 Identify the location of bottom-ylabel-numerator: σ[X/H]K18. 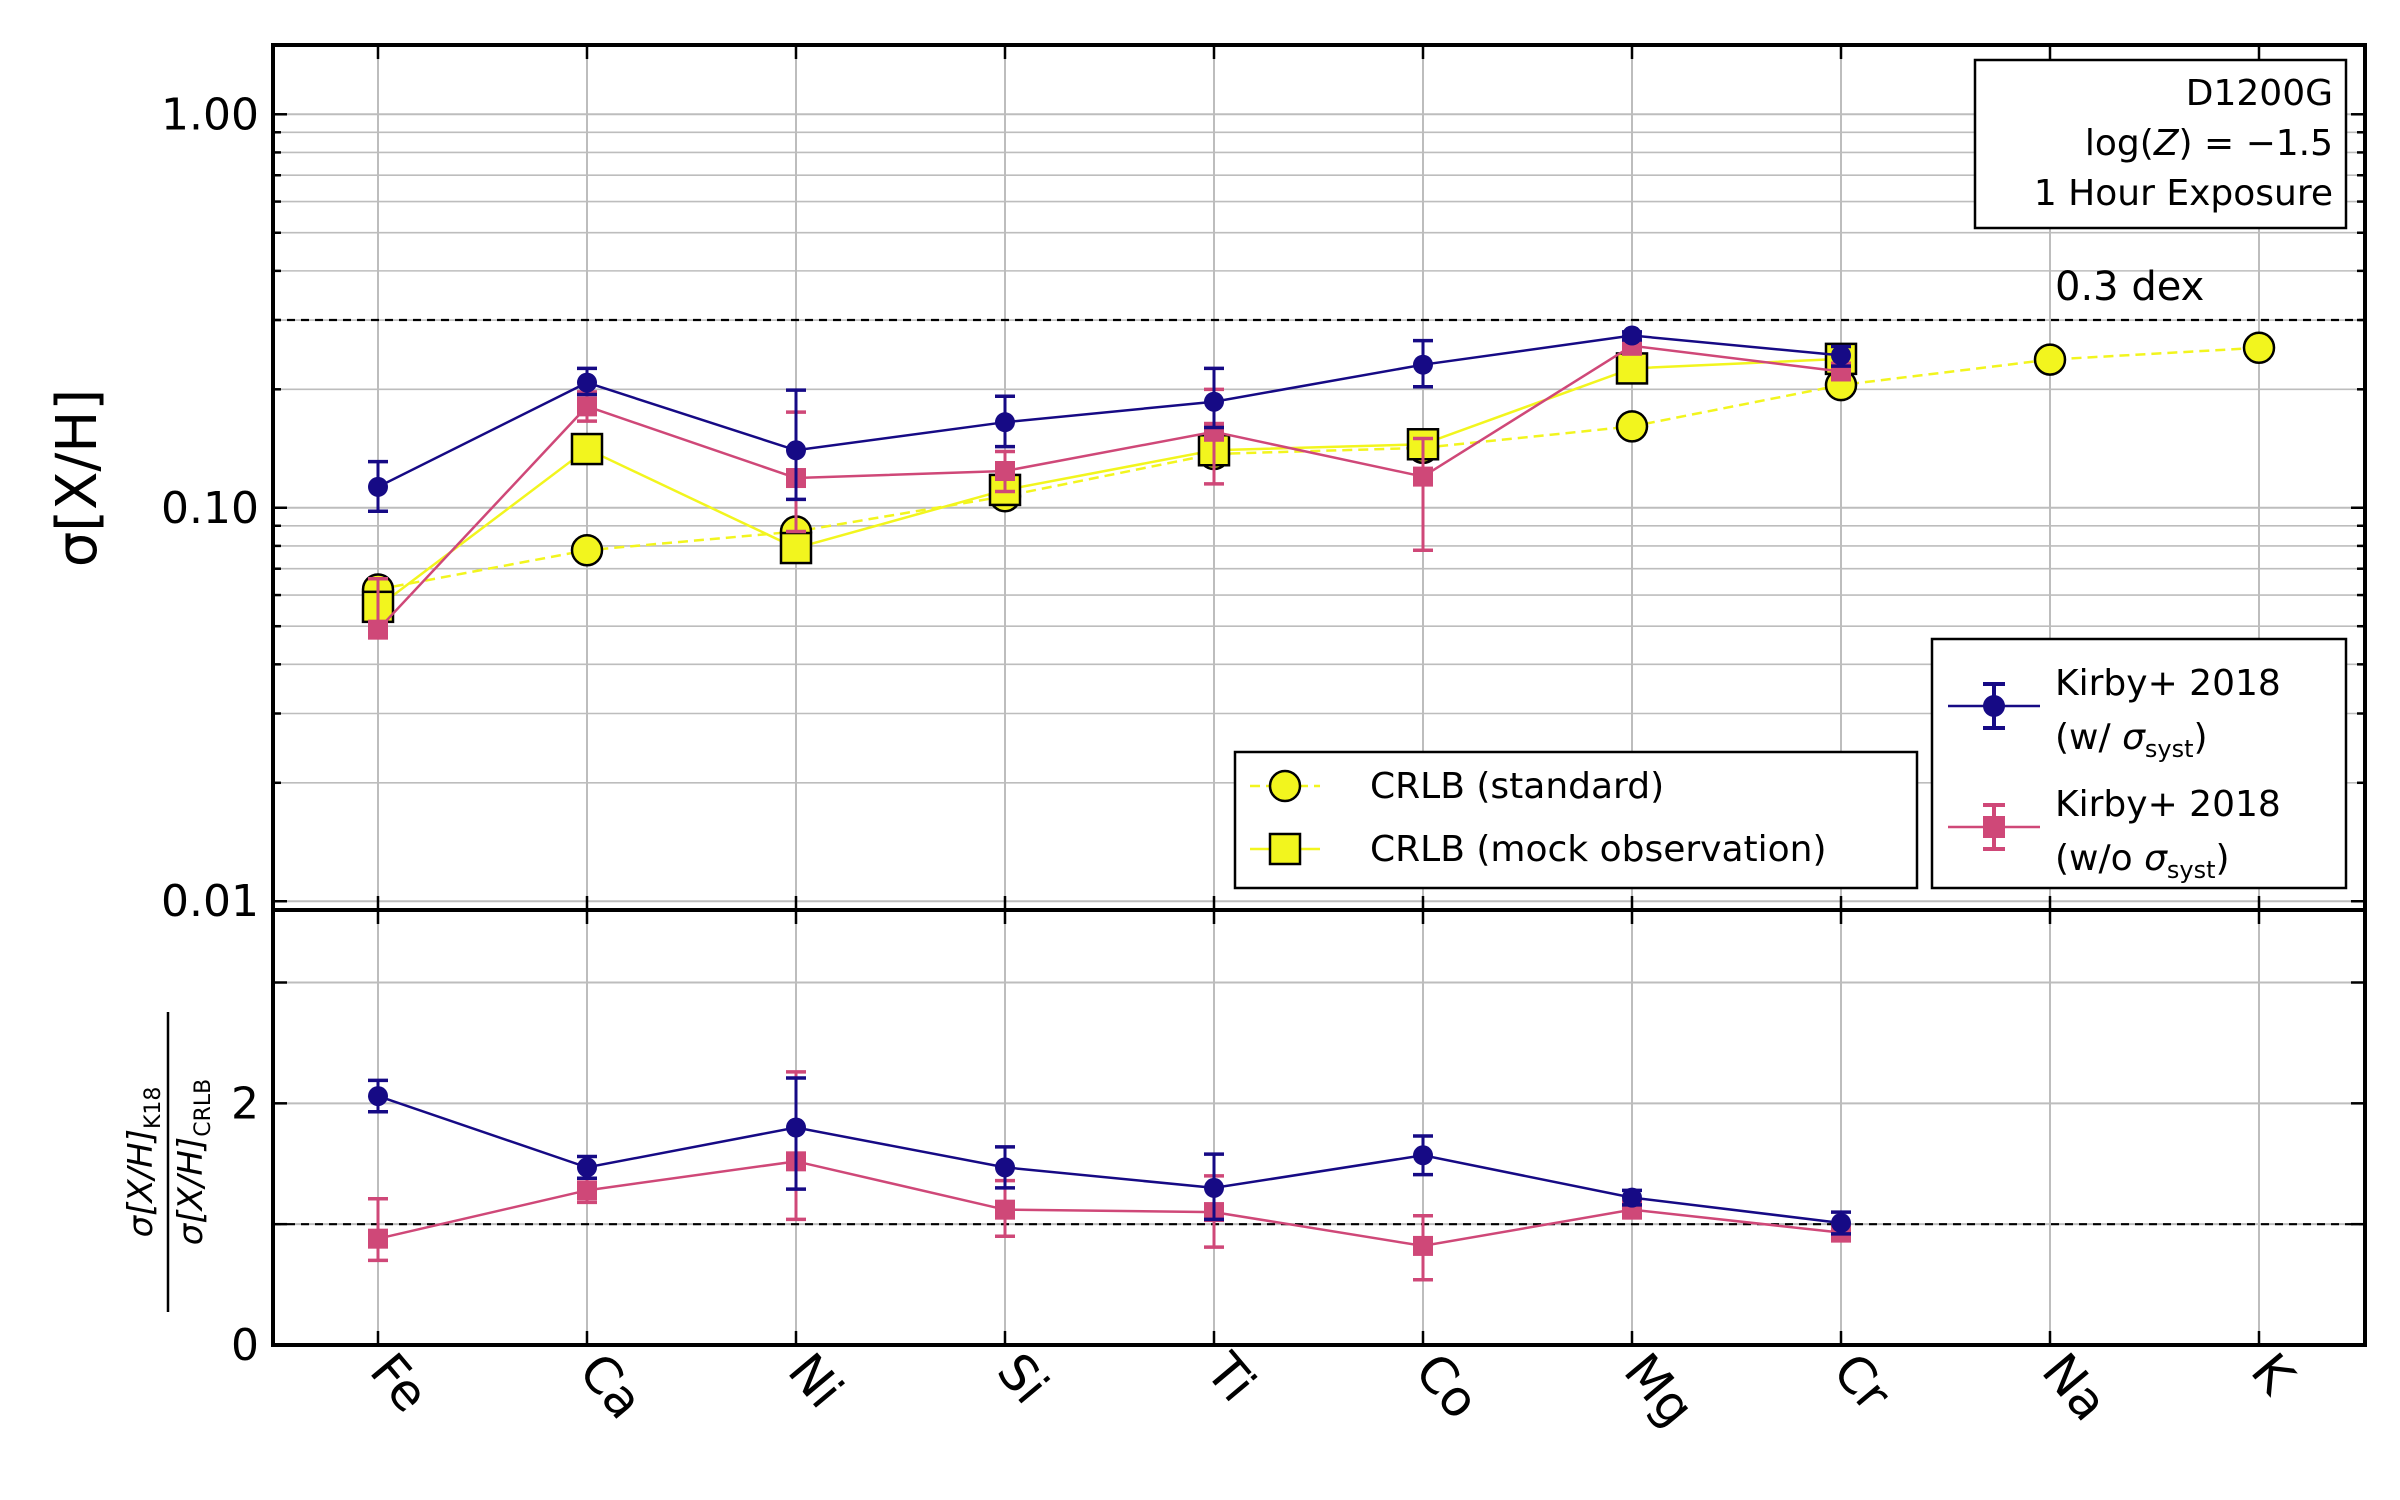
(143, 1162).